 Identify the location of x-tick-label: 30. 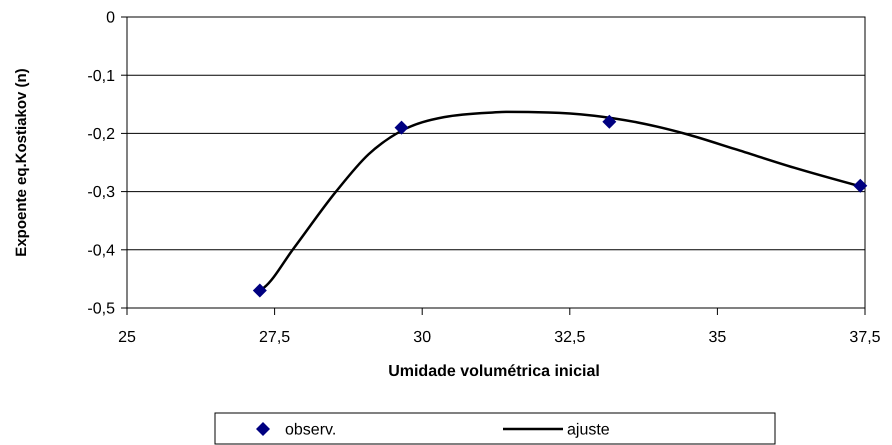
(422, 337).